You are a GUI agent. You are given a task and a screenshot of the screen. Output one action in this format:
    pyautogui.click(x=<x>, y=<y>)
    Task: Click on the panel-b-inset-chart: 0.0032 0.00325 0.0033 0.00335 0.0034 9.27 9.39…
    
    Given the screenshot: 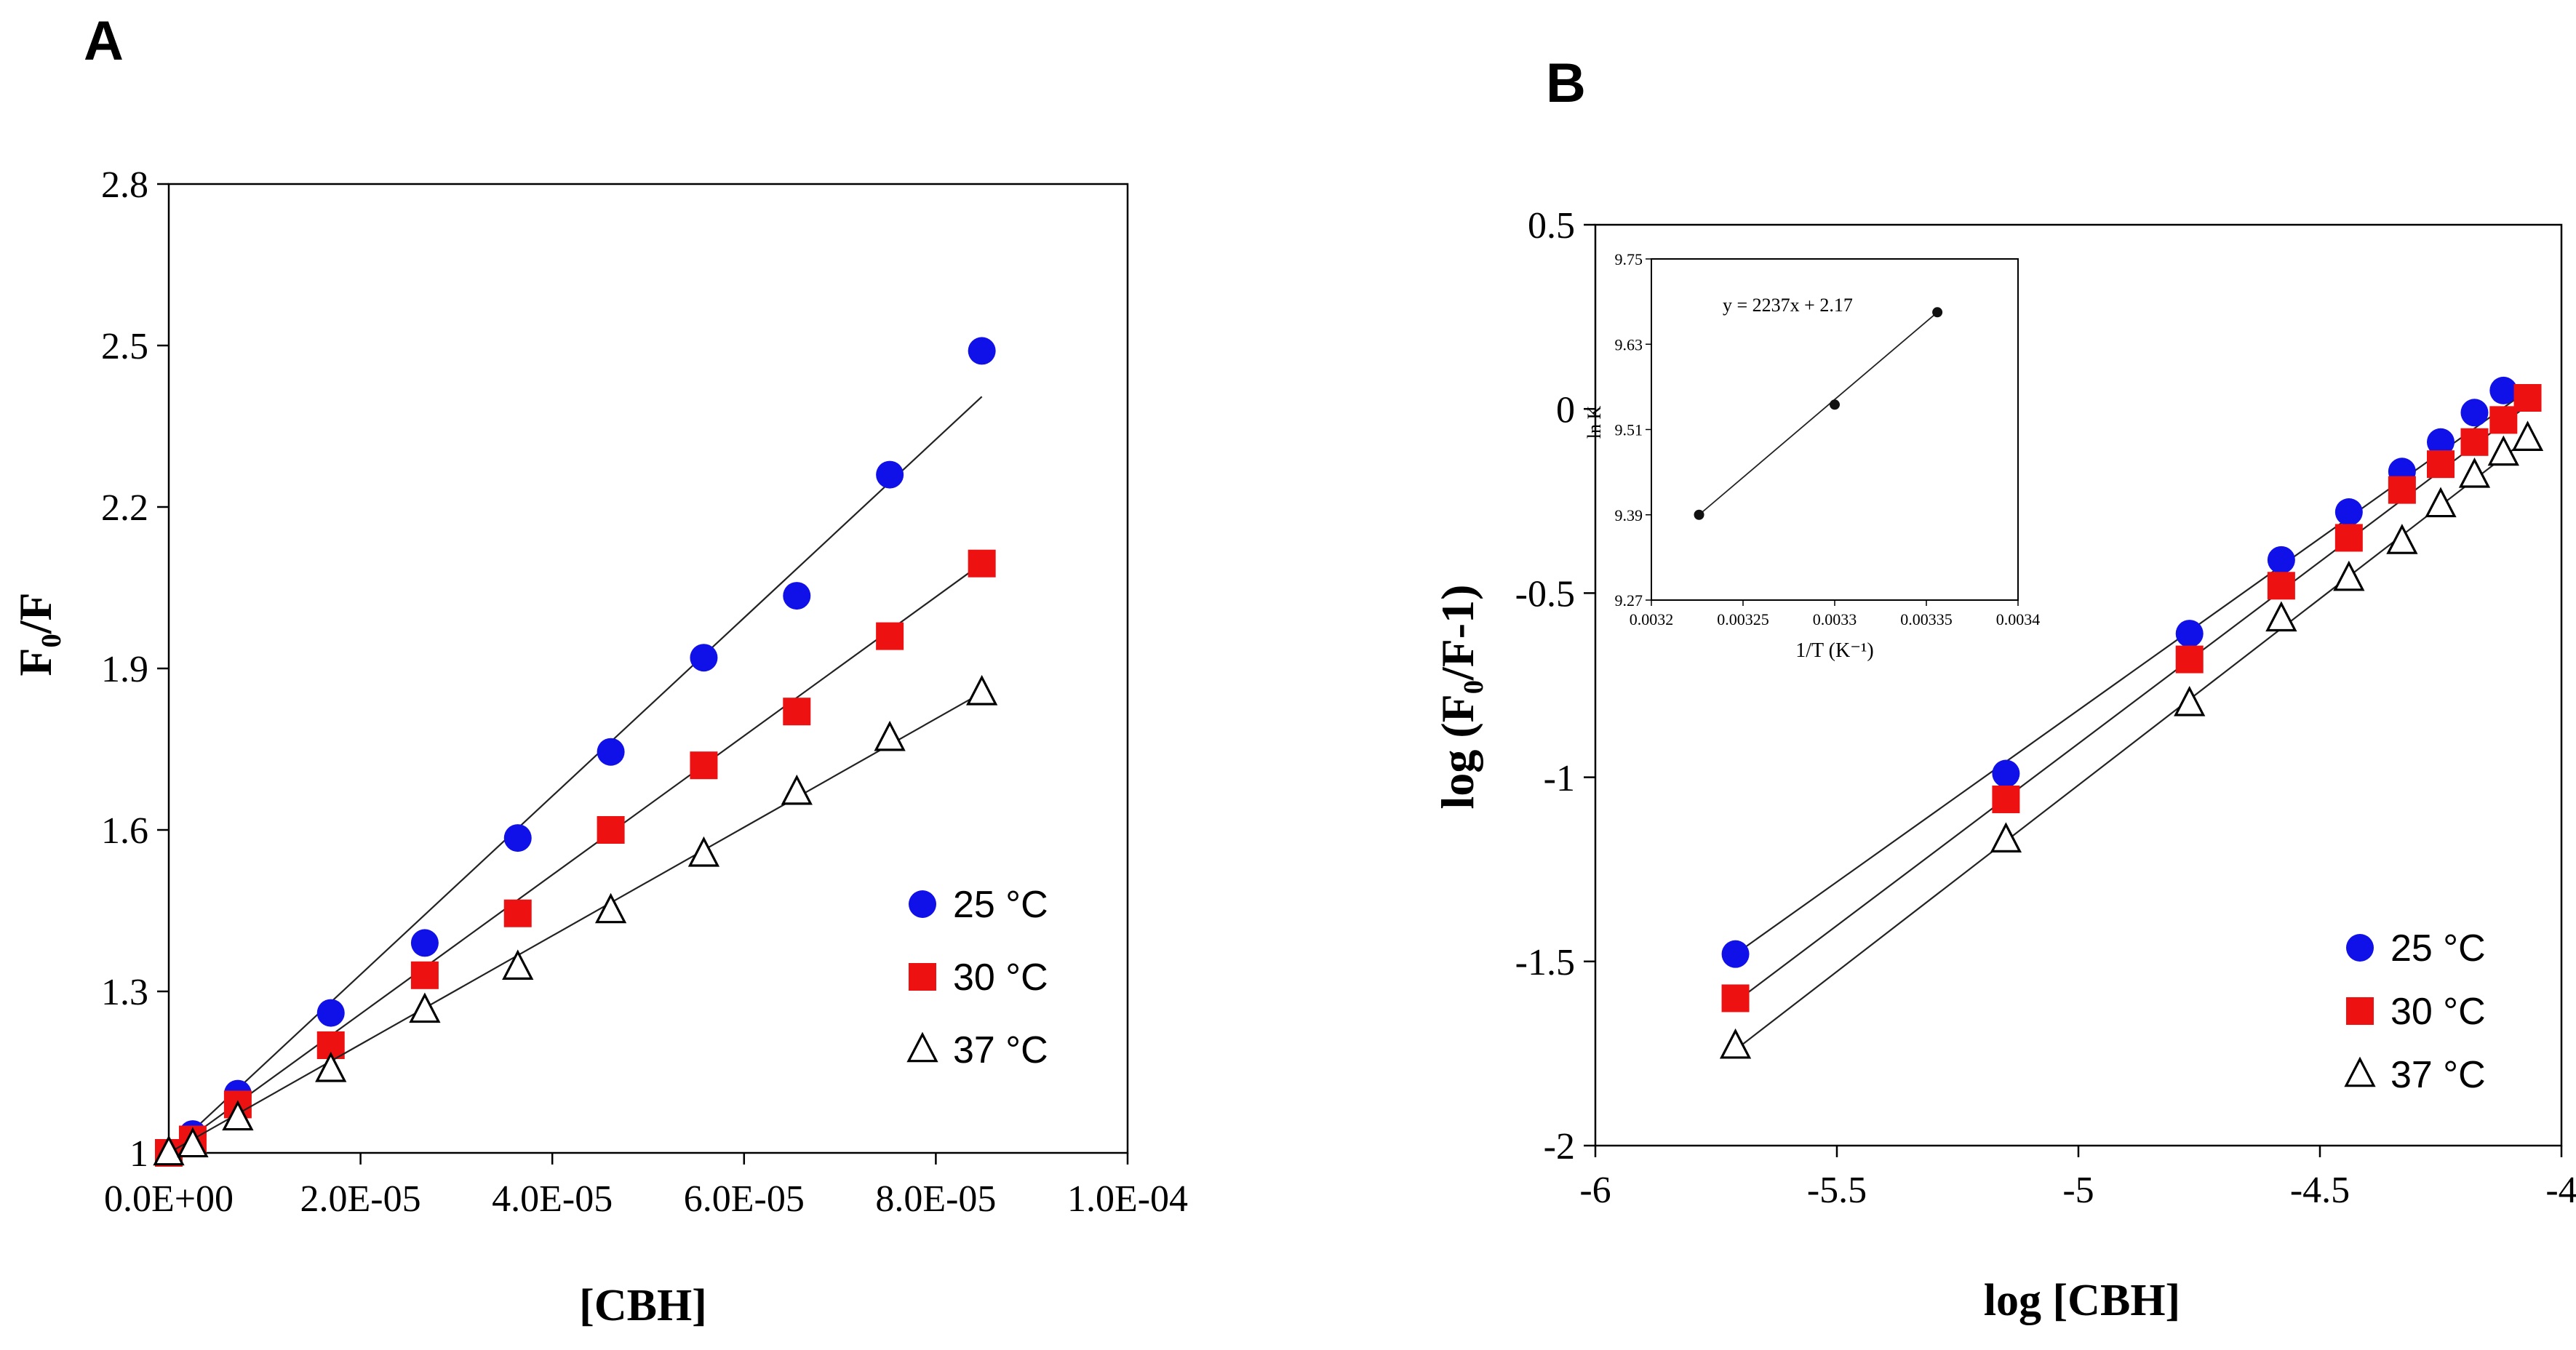 What is the action you would take?
    pyautogui.click(x=1812, y=456)
    